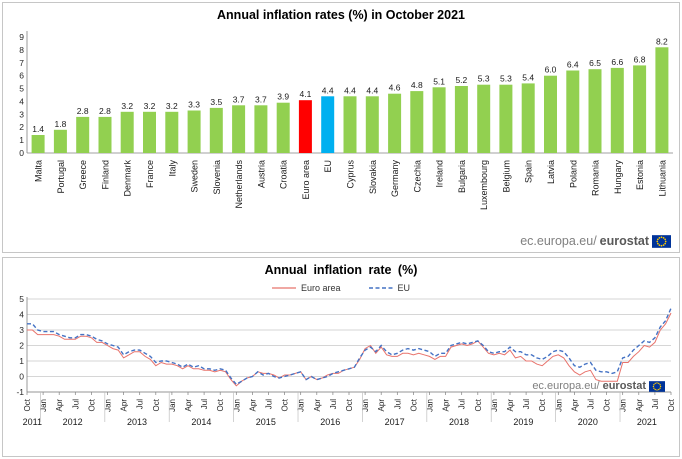 This screenshot has width=682, height=459. I want to click on year-label: 2018, so click(459, 422).